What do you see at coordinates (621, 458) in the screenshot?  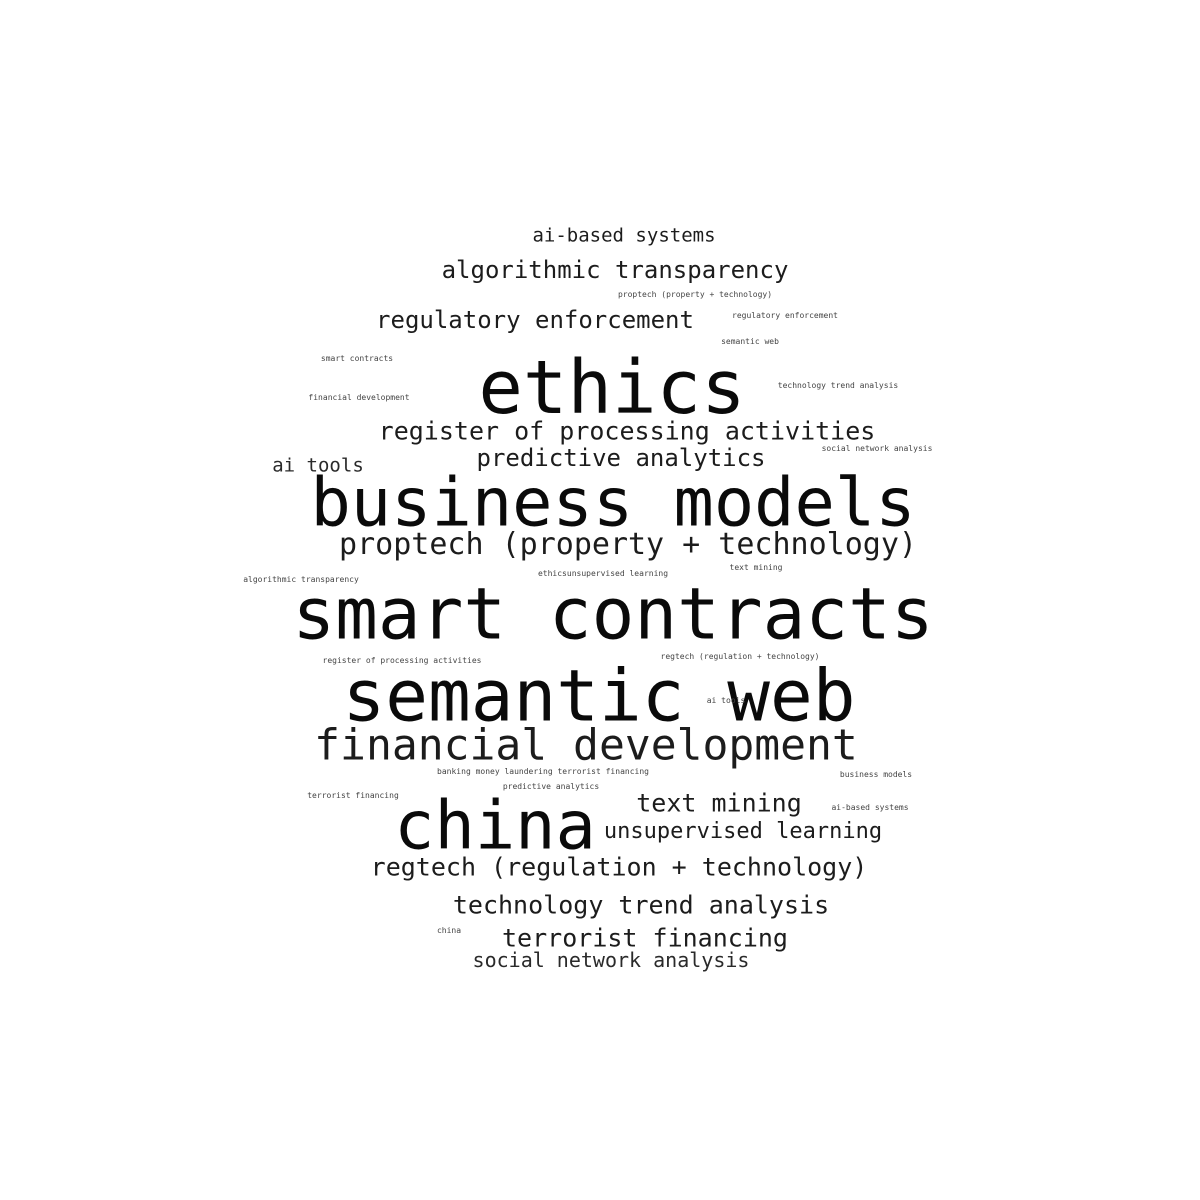 I see `word-predictive-analytics: predictive analytics` at bounding box center [621, 458].